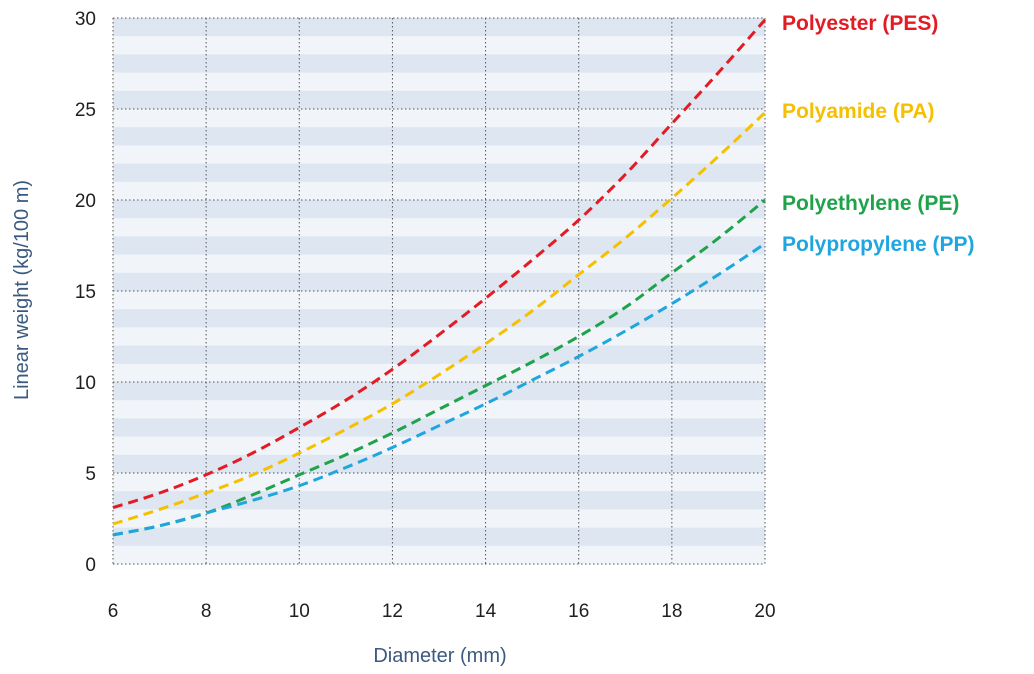  What do you see at coordinates (85, 383) in the screenshot?
I see `y-tick-label: 10` at bounding box center [85, 383].